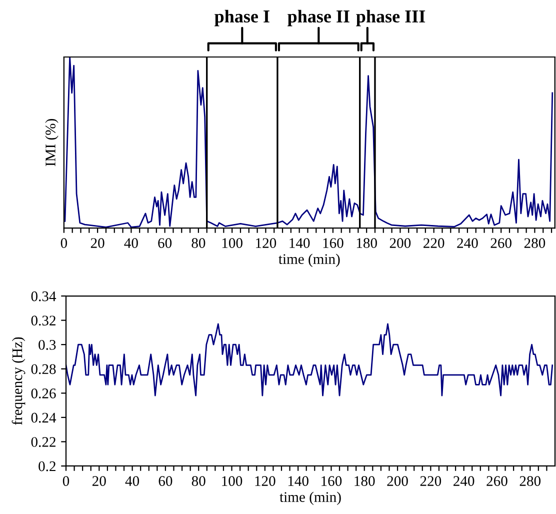 This screenshot has height=514, width=556. Describe the element at coordinates (43, 442) in the screenshot. I see `y-tick-label: 0.22` at that location.